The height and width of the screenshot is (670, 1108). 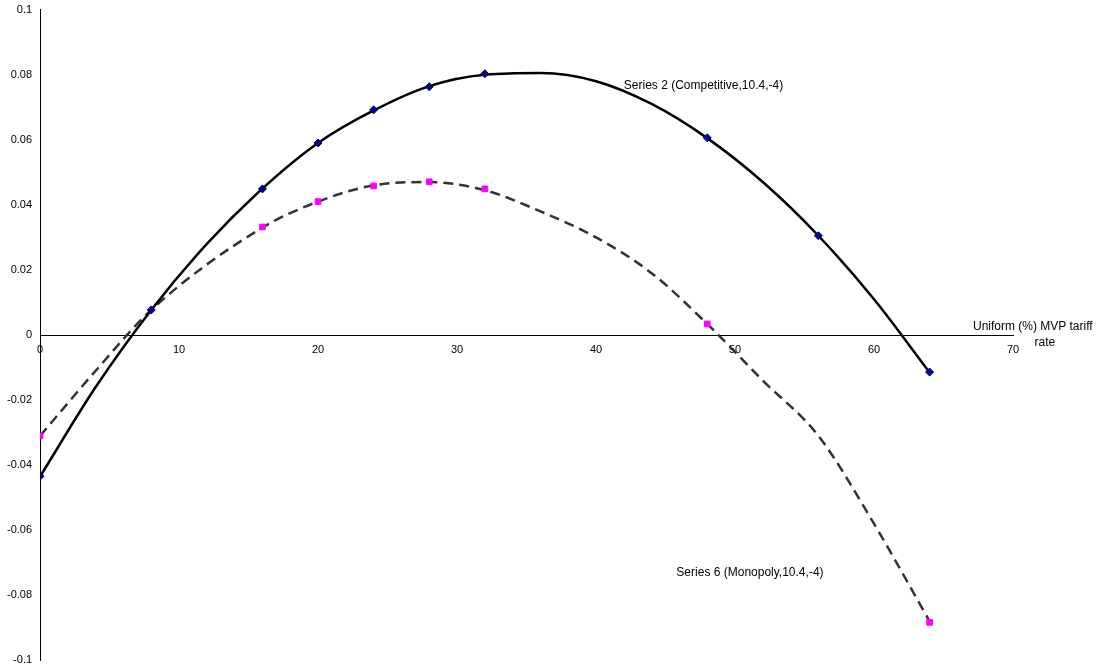 What do you see at coordinates (596, 348) in the screenshot?
I see `x-tick-label: 40` at bounding box center [596, 348].